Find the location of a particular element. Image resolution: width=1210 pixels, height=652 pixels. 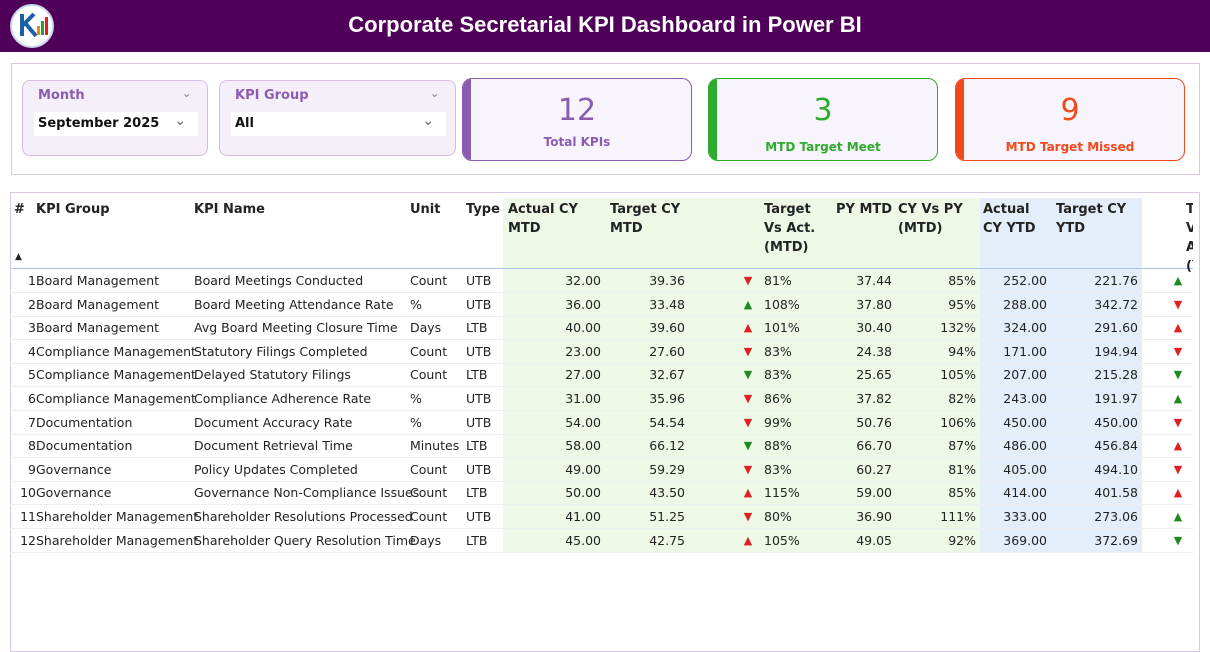

cell: 221.76 is located at coordinates (1116, 280).